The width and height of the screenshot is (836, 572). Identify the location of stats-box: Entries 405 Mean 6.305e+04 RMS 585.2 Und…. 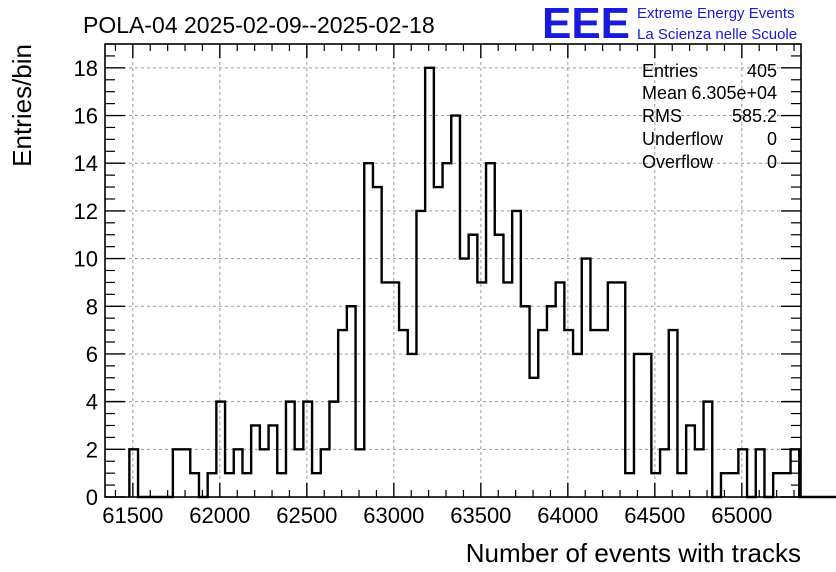
(709, 116).